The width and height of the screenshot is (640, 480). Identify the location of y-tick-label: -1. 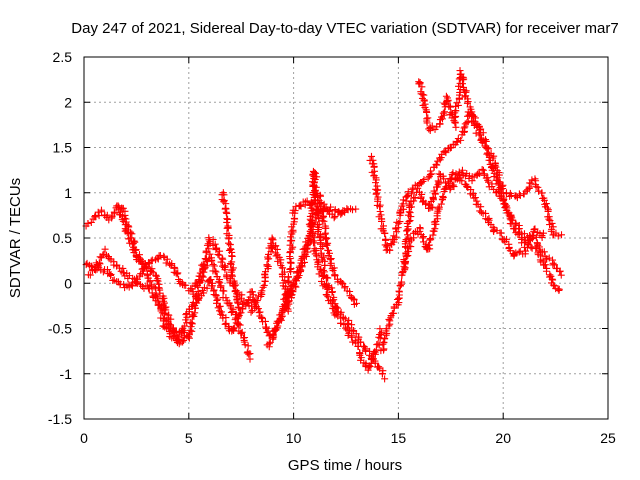
(66, 374).